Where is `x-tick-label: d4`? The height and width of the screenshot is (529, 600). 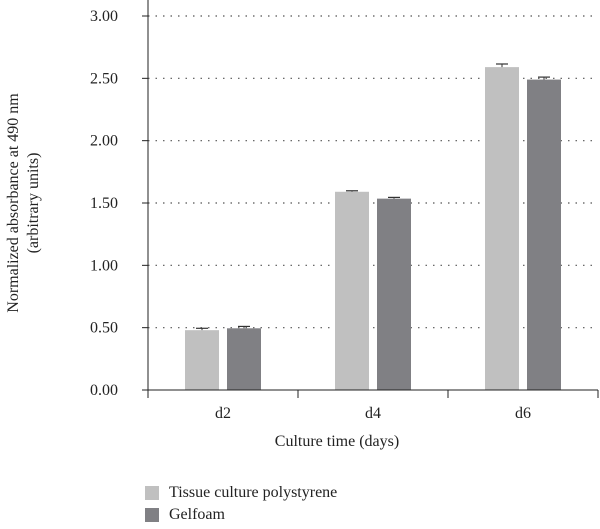 x-tick-label: d4 is located at coordinates (373, 413).